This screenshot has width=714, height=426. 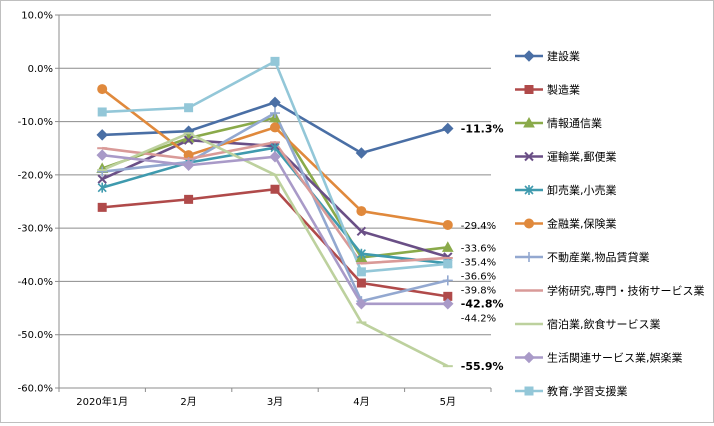 What do you see at coordinates (482, 303) in the screenshot?
I see `end-value-label: -42.8%` at bounding box center [482, 303].